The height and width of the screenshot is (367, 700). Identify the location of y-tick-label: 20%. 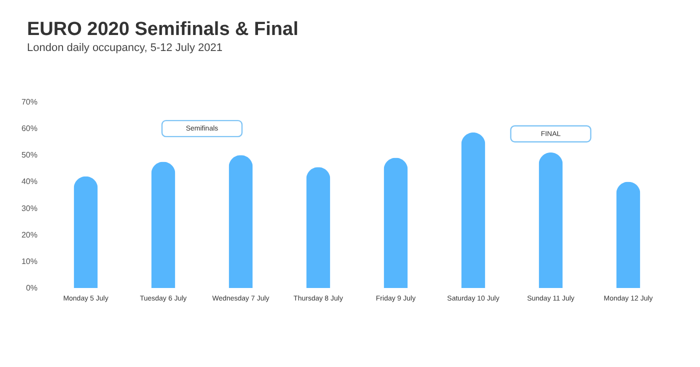
(29, 235).